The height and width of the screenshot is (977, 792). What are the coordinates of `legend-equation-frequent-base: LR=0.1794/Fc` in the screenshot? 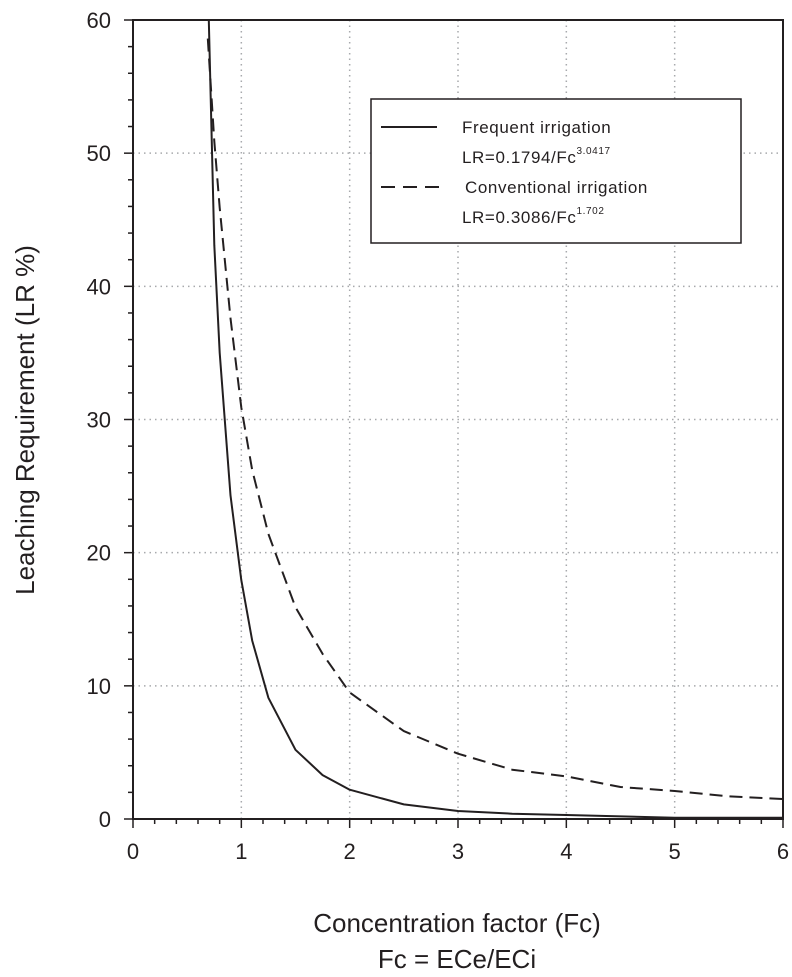 It's located at (519, 157).